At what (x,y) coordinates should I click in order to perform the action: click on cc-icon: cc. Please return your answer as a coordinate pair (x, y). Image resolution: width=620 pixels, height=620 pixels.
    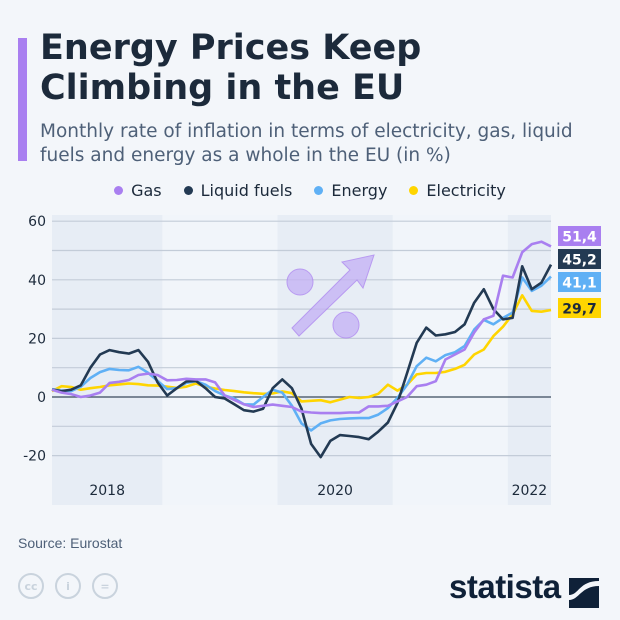
    Looking at the image, I should click on (31, 586).